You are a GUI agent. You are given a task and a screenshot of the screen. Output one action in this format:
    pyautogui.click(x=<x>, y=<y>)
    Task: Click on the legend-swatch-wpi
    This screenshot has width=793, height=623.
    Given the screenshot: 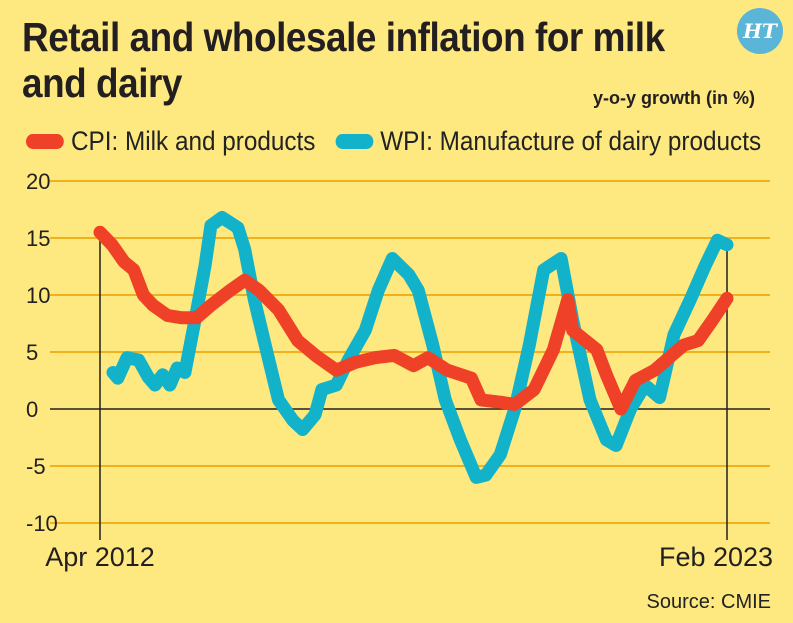 What is the action you would take?
    pyautogui.click(x=354, y=141)
    